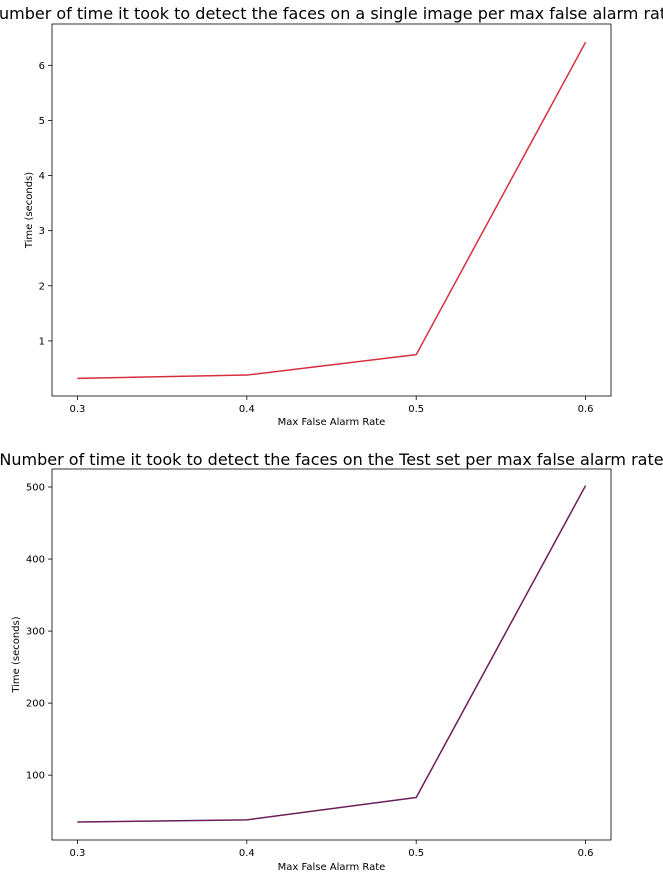  I want to click on y-tick-label: 4, so click(42, 176).